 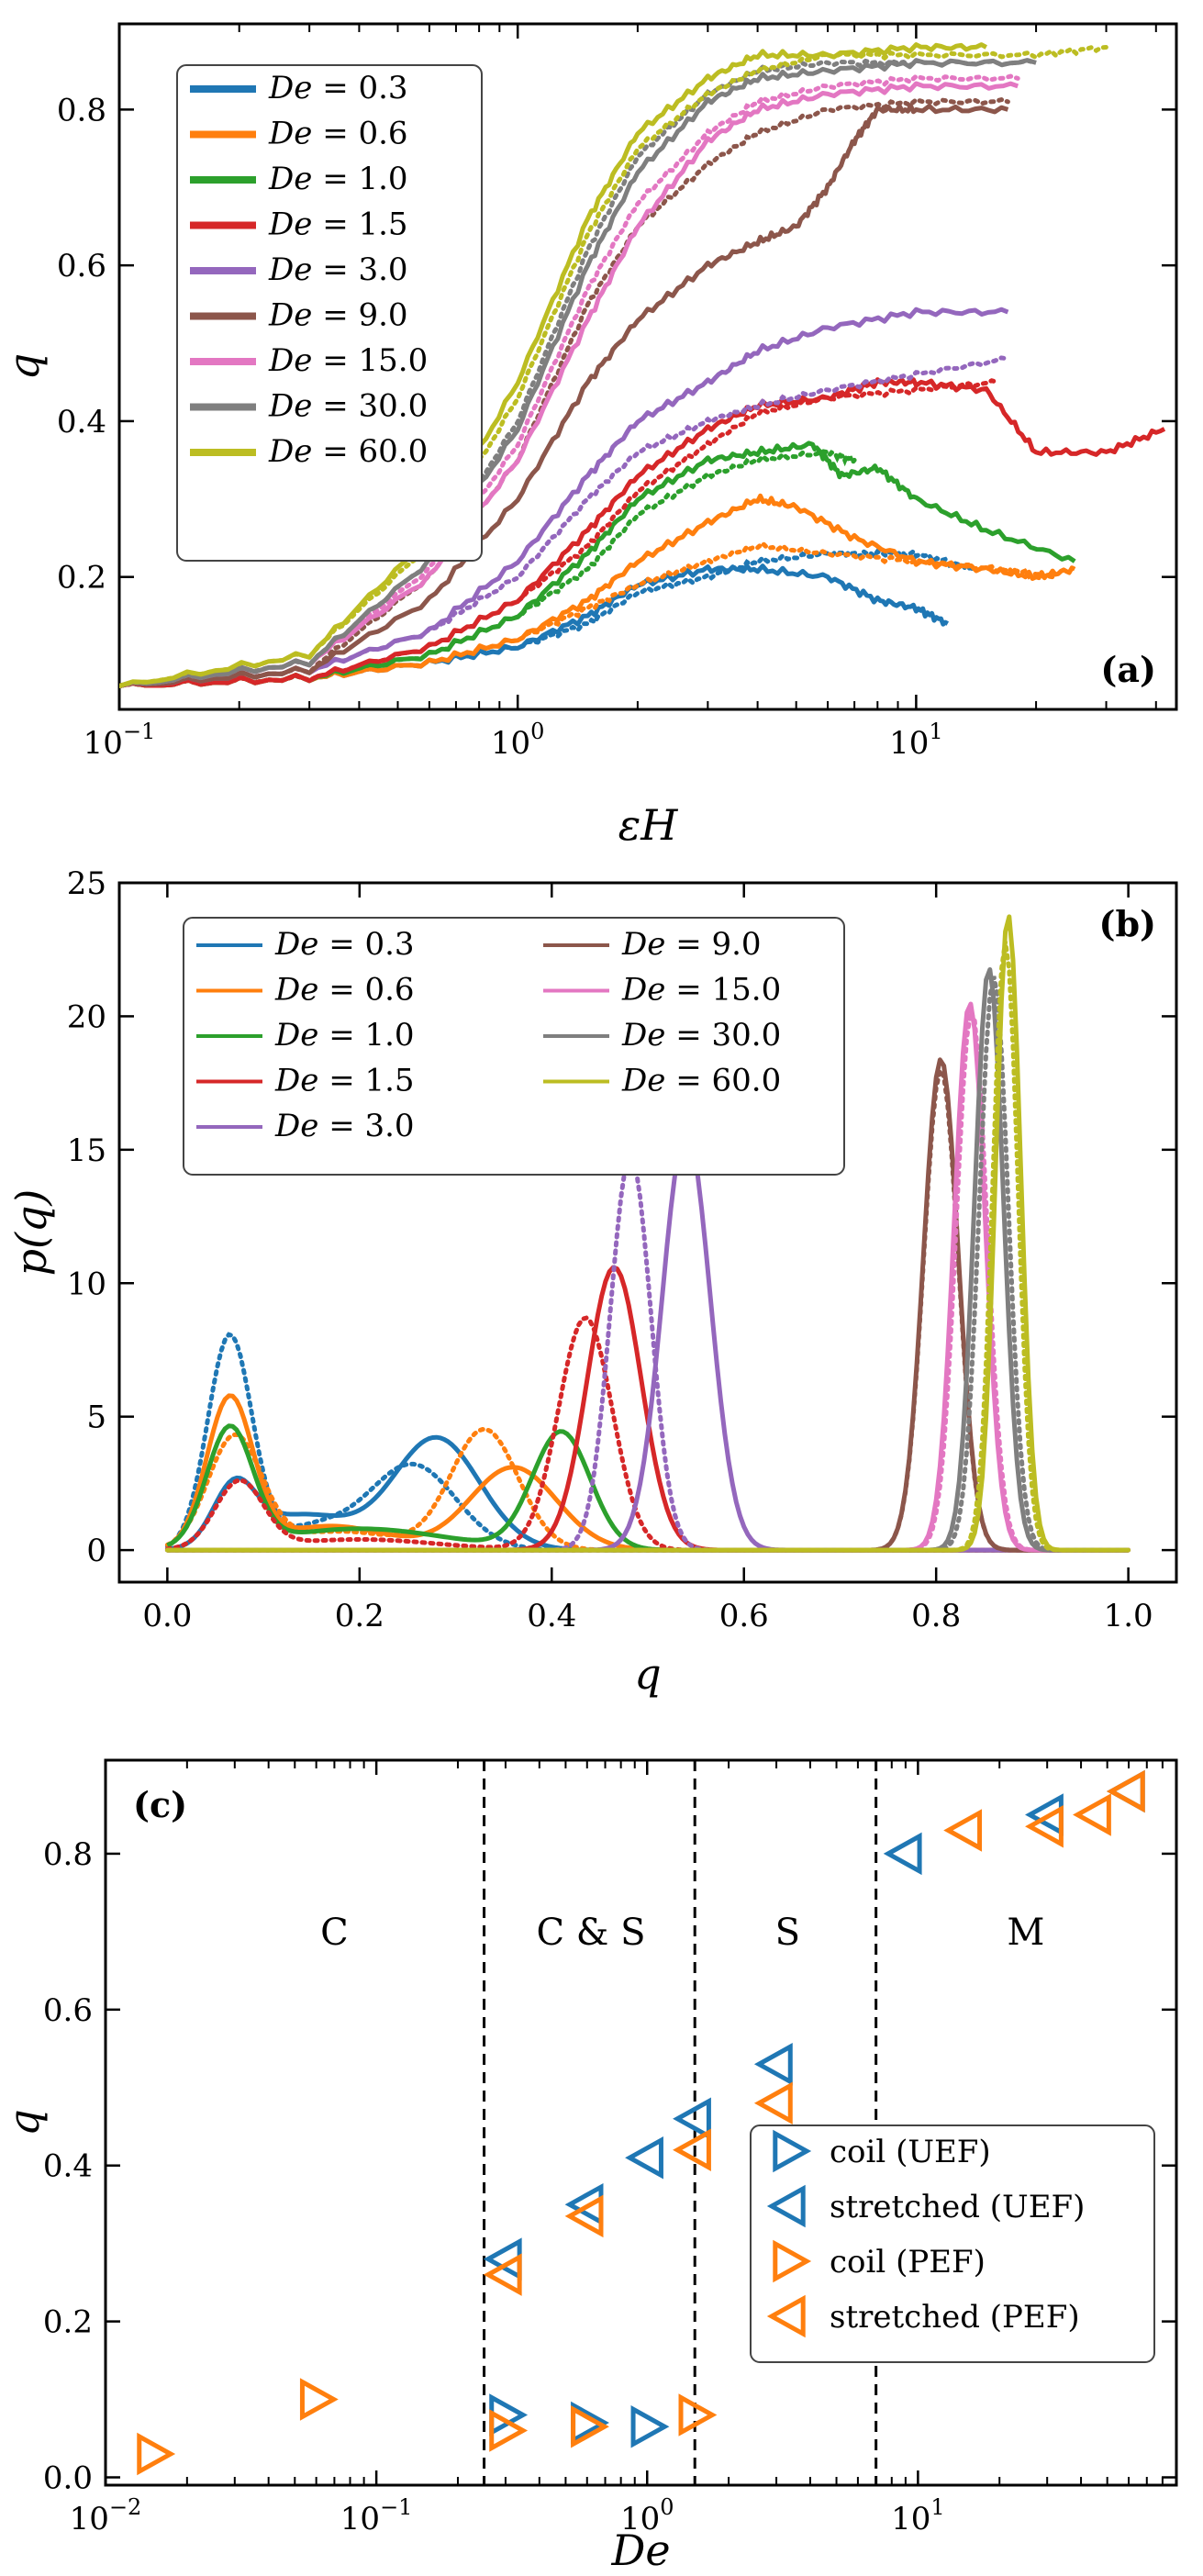 I want to click on legend-label: coil (UEF), so click(x=910, y=2152).